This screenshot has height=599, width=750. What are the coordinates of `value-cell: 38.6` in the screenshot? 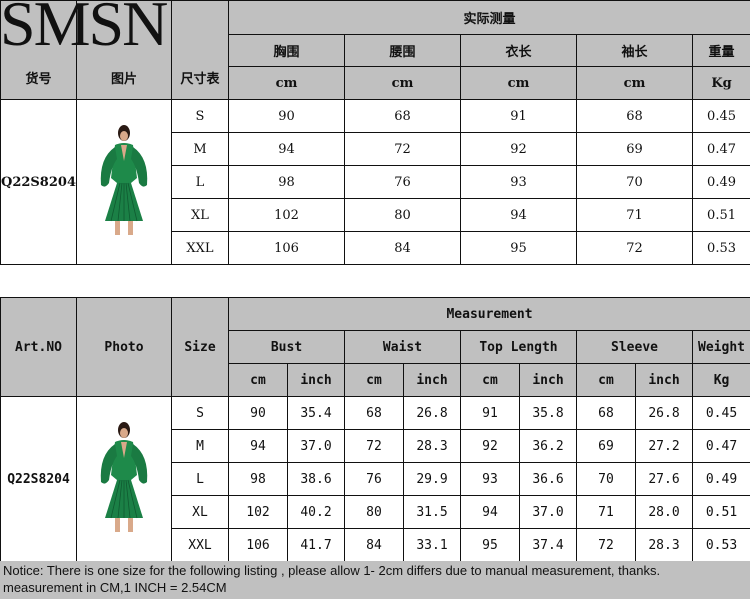 It's located at (316, 479).